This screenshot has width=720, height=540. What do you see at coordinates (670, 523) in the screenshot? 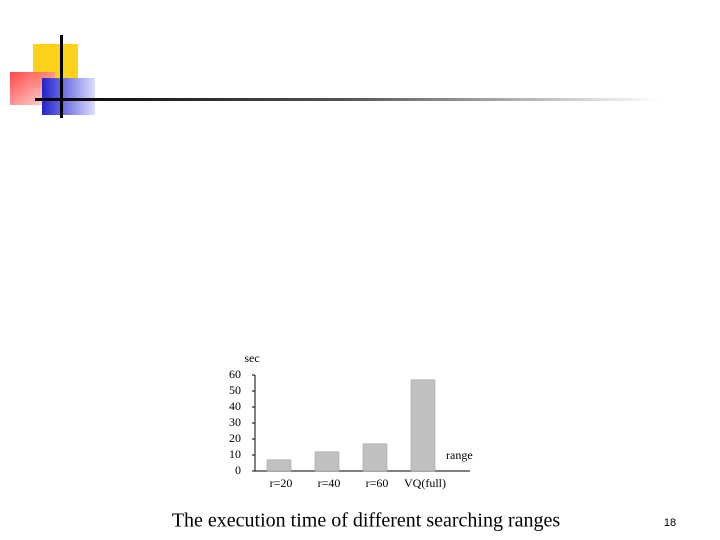
I see `page-number: 18` at bounding box center [670, 523].